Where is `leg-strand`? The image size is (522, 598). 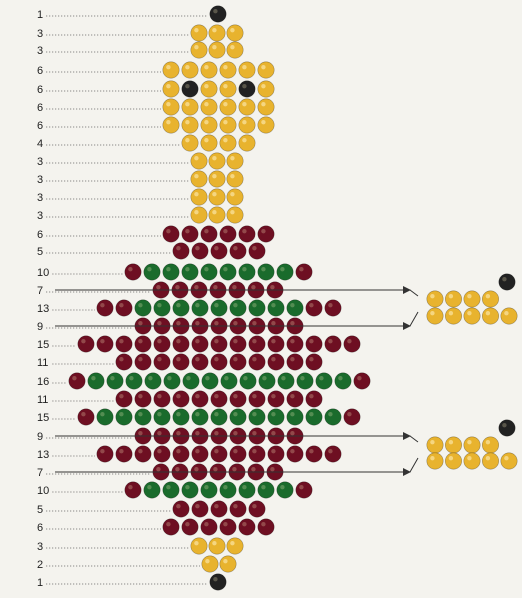 leg-strand is located at coordinates (472, 299).